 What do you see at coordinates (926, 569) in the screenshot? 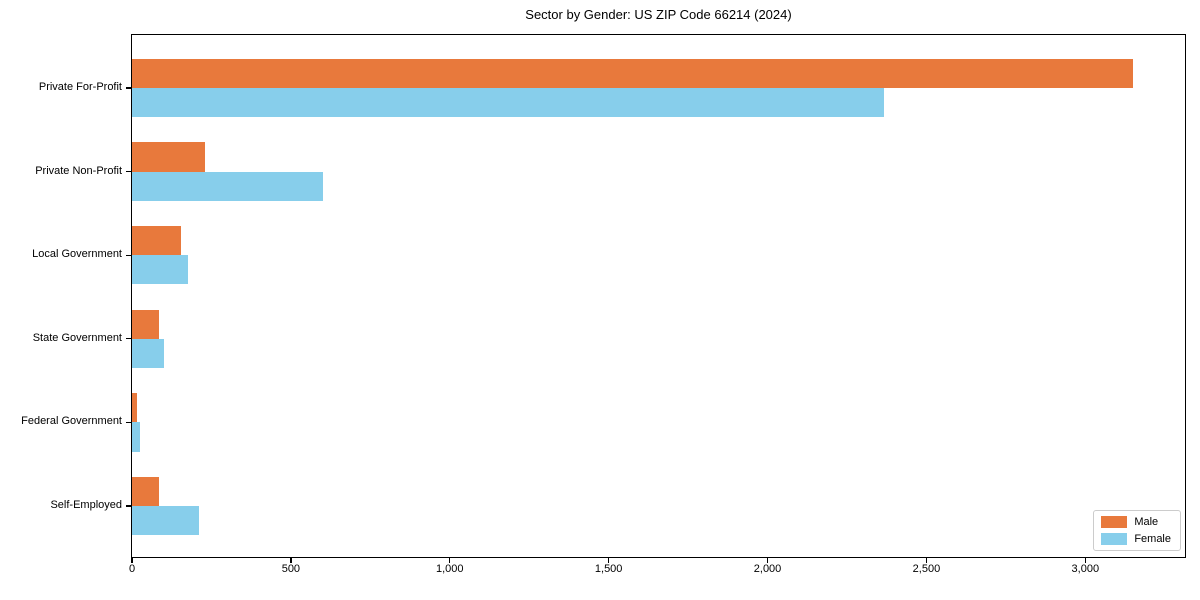
I see `x-tick-label: 2,500` at bounding box center [926, 569].